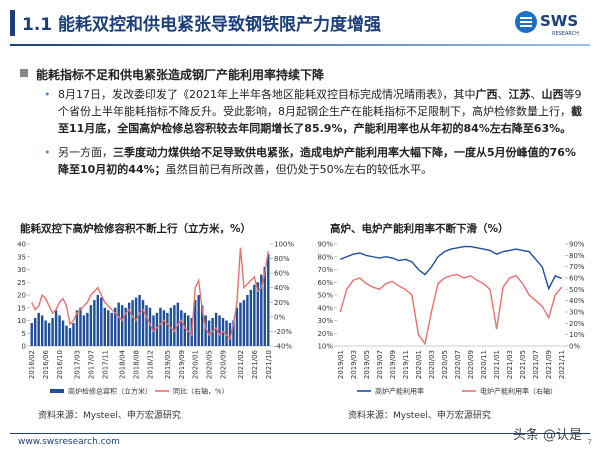 The image size is (600, 450). I want to click on legend-label: 高炉检修总容积（立方米）, so click(110, 391).